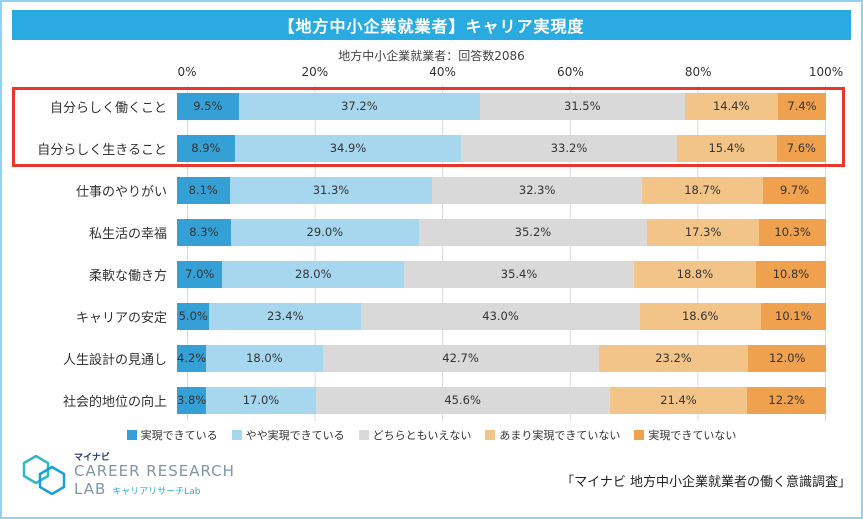 The image size is (863, 519). Describe the element at coordinates (826, 72) in the screenshot. I see `axis-tick: 100%` at that location.